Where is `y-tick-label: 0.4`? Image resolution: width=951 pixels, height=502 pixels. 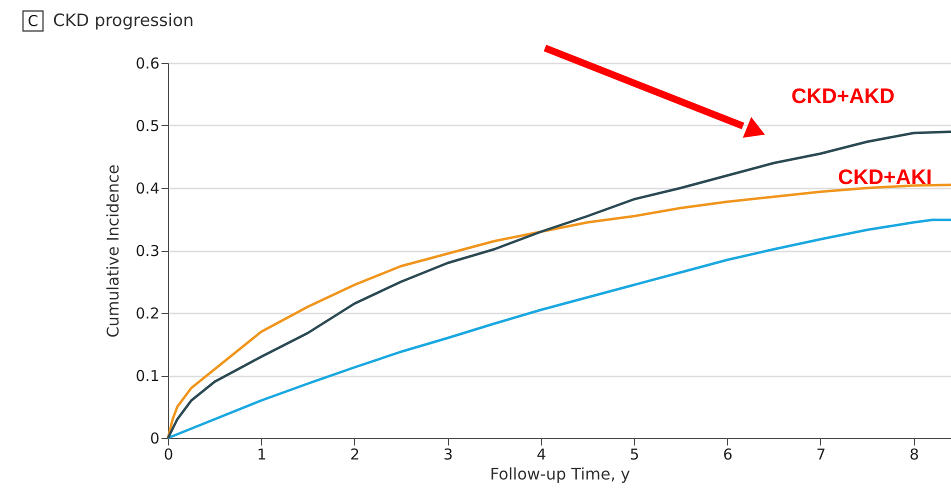 y-tick-label: 0.4 is located at coordinates (148, 189).